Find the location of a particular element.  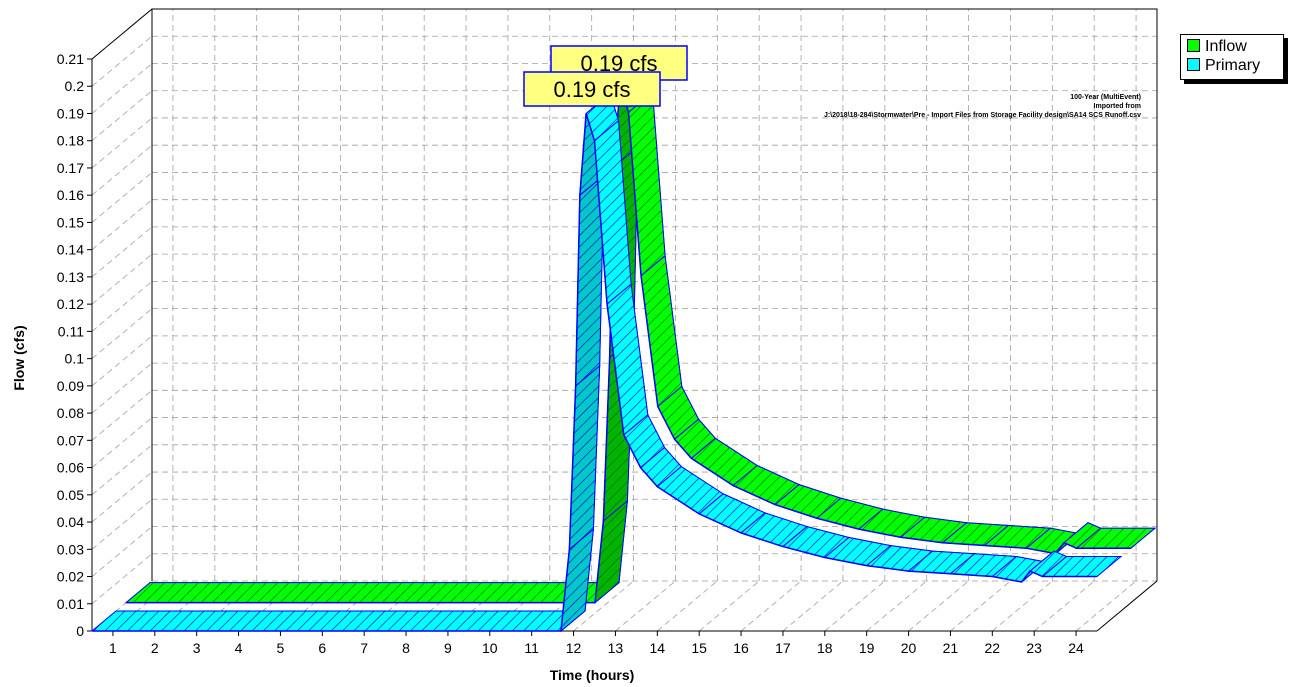

y-tick-label: 0.16 is located at coordinates (70, 195).